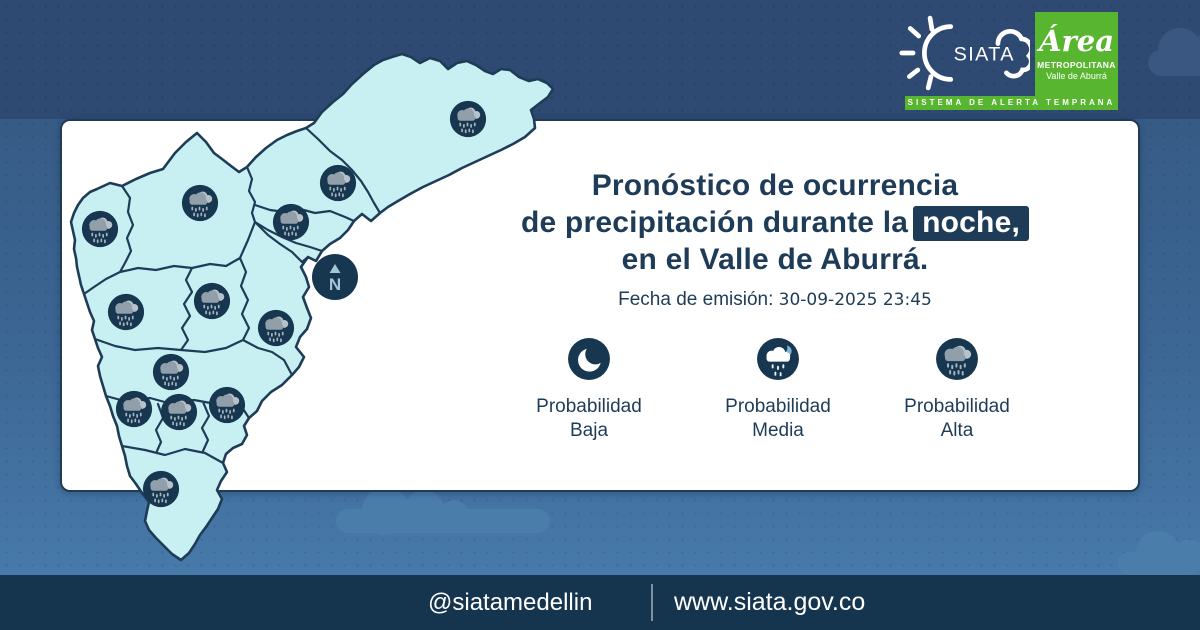 The width and height of the screenshot is (1200, 630). I want to click on emission-label: Fecha de emisión:, so click(696, 299).